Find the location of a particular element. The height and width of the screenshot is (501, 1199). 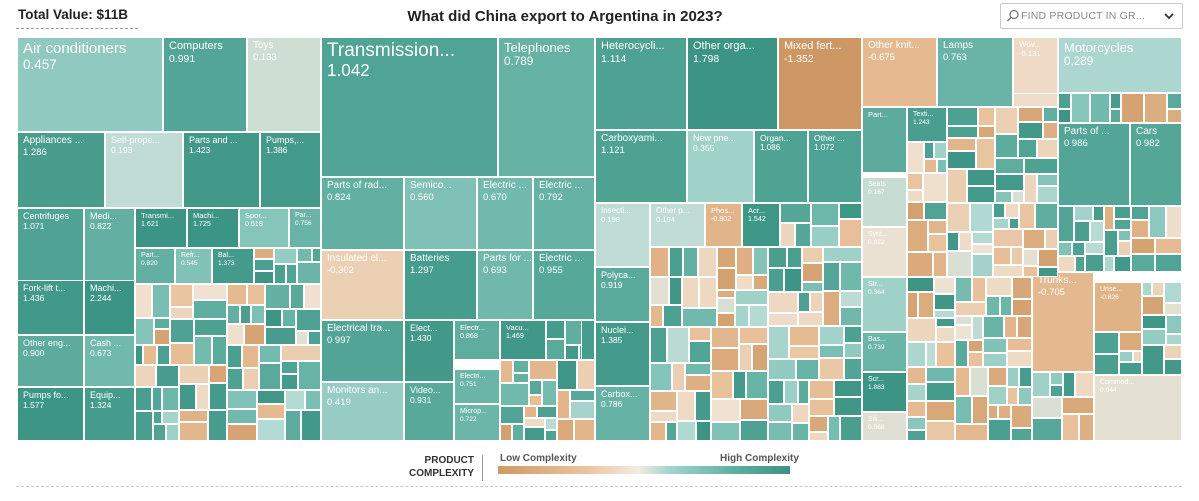

treemap-cell: Texti... 1.243 is located at coordinates (927, 124).